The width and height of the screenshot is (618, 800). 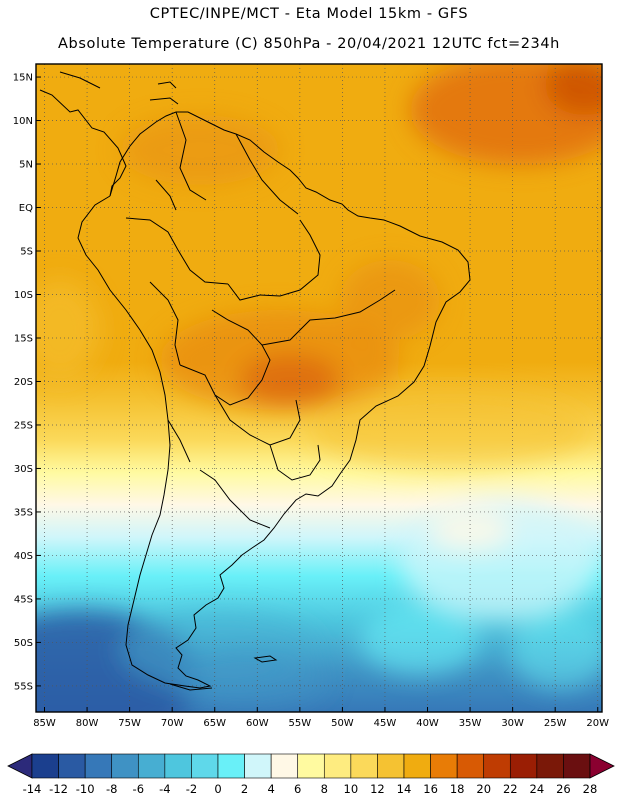 What do you see at coordinates (300, 723) in the screenshot?
I see `lon-label: 55W` at bounding box center [300, 723].